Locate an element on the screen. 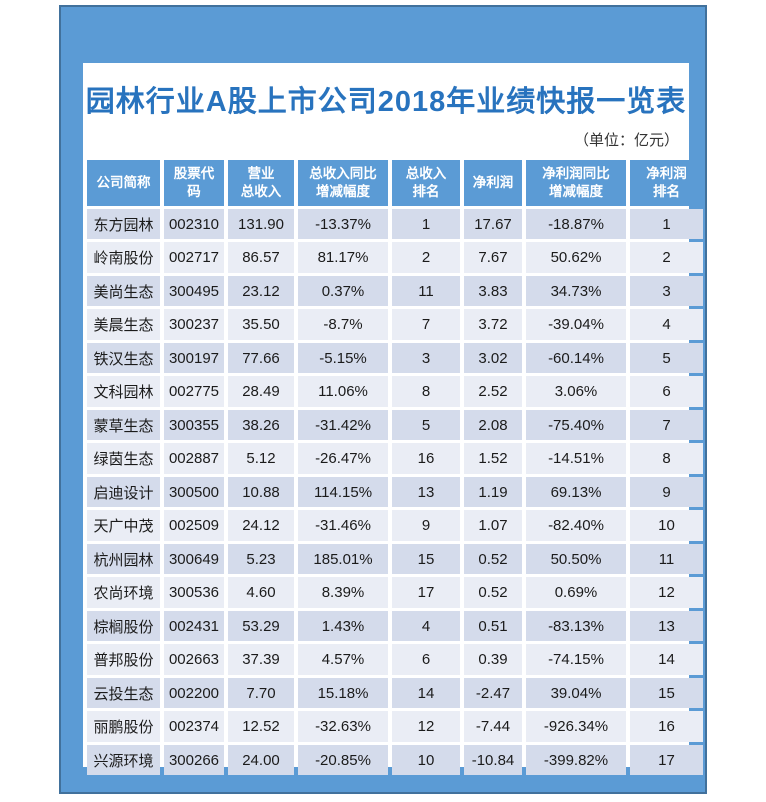 This screenshot has width=766, height=802. cell-net-profit-yoy: 50.50% is located at coordinates (576, 559).